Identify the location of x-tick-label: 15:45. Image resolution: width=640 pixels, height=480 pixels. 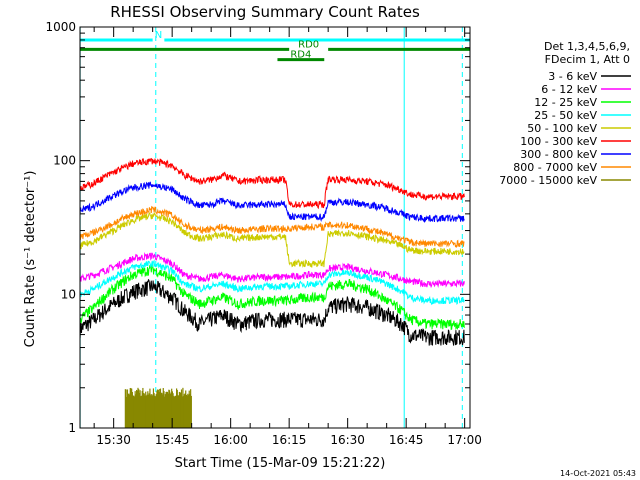
(172, 440).